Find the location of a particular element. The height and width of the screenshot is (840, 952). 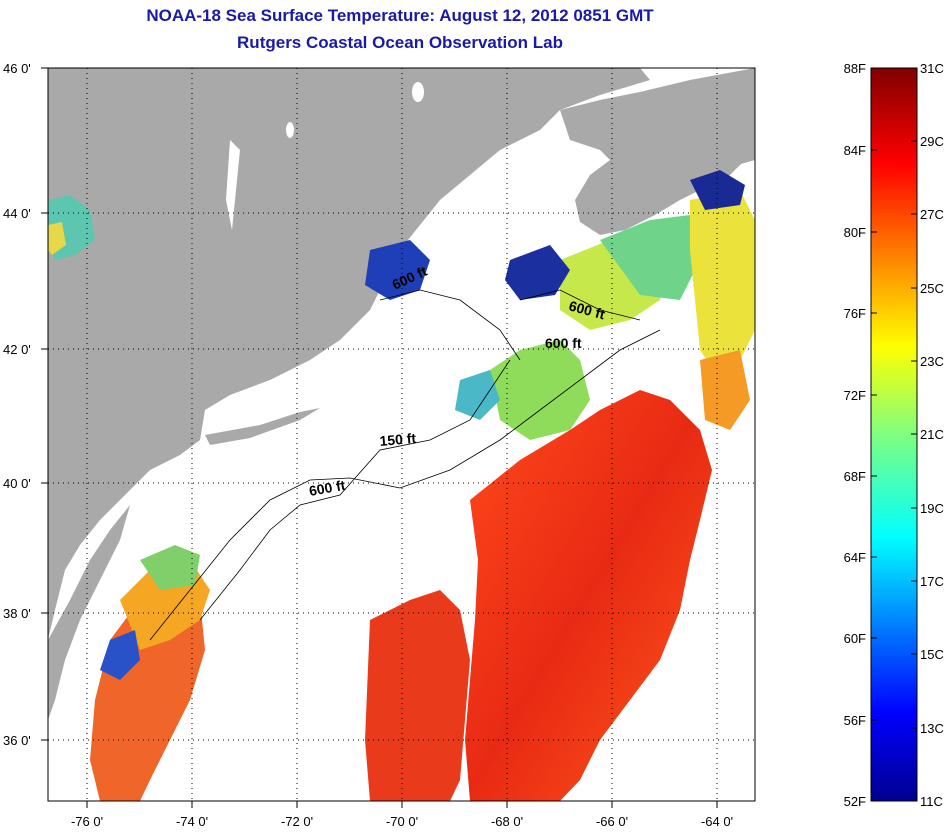

sst-warm-offshore is located at coordinates (588, 595).